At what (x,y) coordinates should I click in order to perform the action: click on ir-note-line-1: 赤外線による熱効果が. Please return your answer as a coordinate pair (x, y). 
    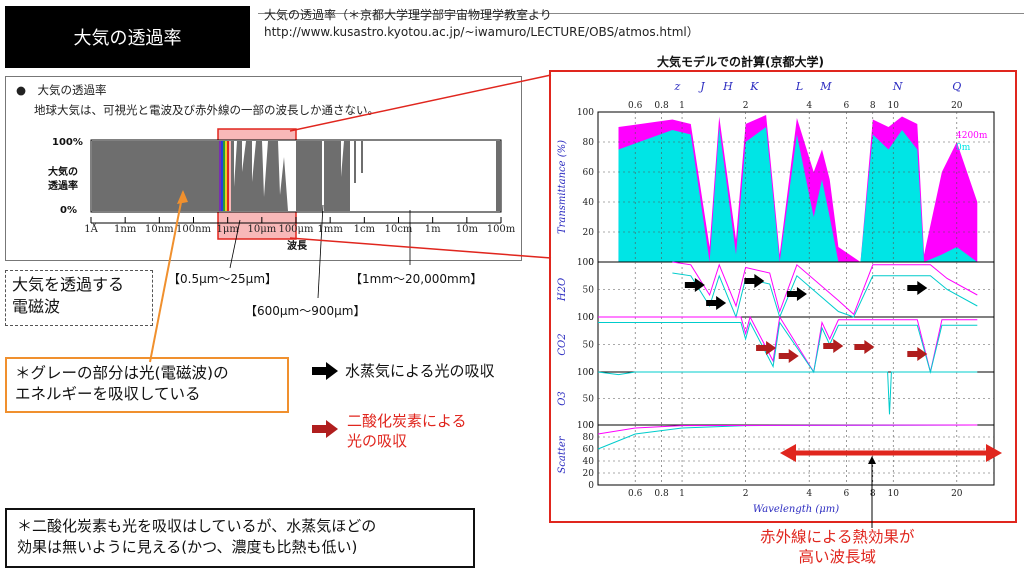
    Looking at the image, I should click on (837, 537).